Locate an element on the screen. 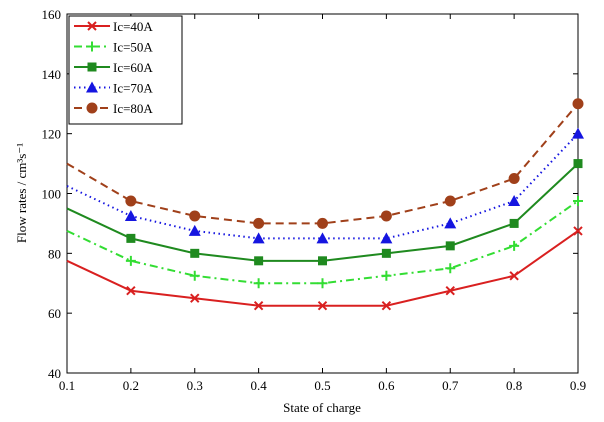 The image size is (604, 422). legend-item: Ic=40A is located at coordinates (113, 26).